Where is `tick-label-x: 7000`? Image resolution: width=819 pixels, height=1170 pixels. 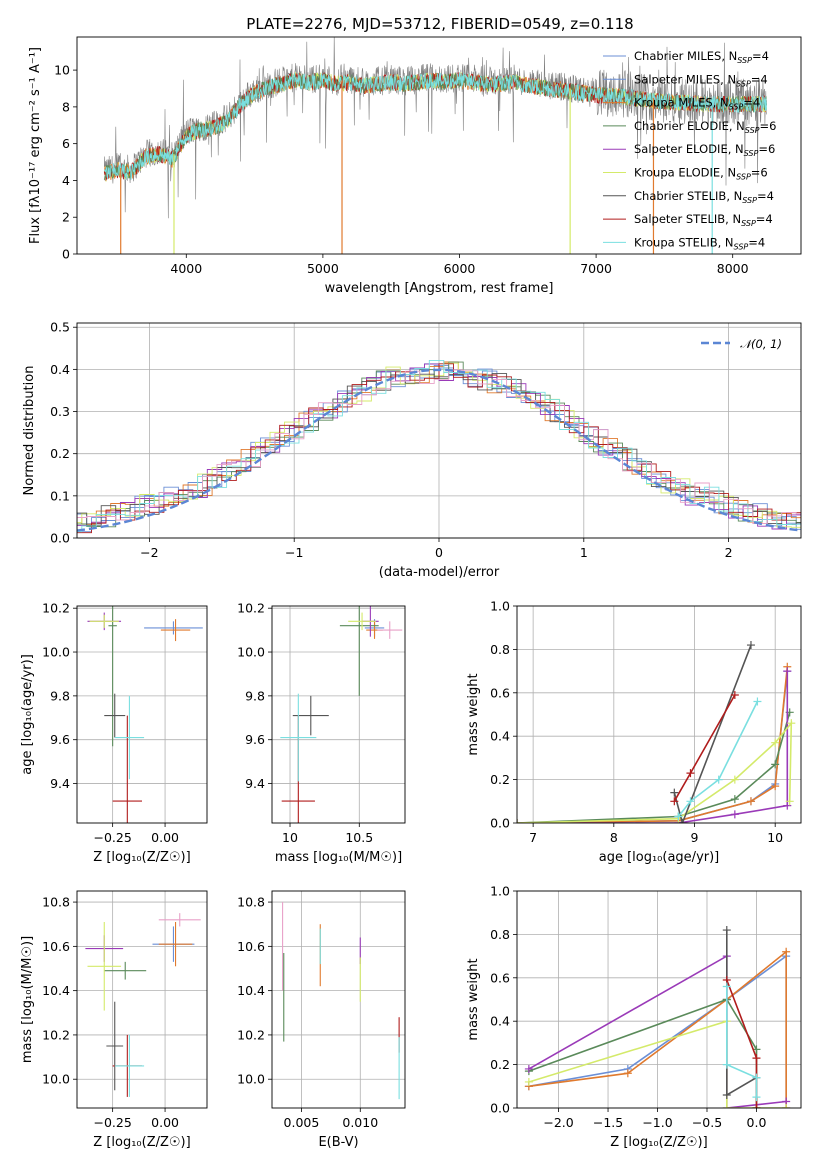
tick-label-x: 7000 is located at coordinates (596, 268).